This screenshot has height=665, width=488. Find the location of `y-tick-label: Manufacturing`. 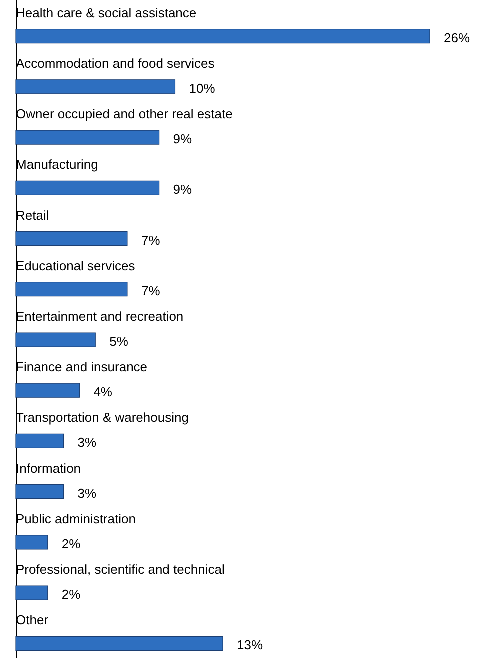

y-tick-label: Manufacturing is located at coordinates (57, 164).